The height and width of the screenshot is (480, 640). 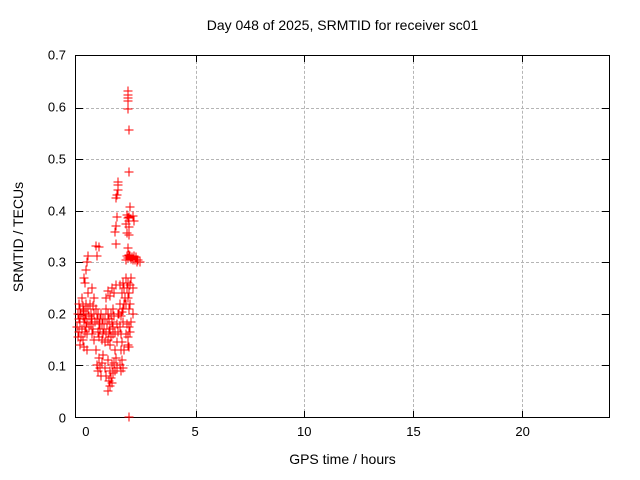 What do you see at coordinates (304, 431) in the screenshot?
I see `x-tick-label: 10` at bounding box center [304, 431].